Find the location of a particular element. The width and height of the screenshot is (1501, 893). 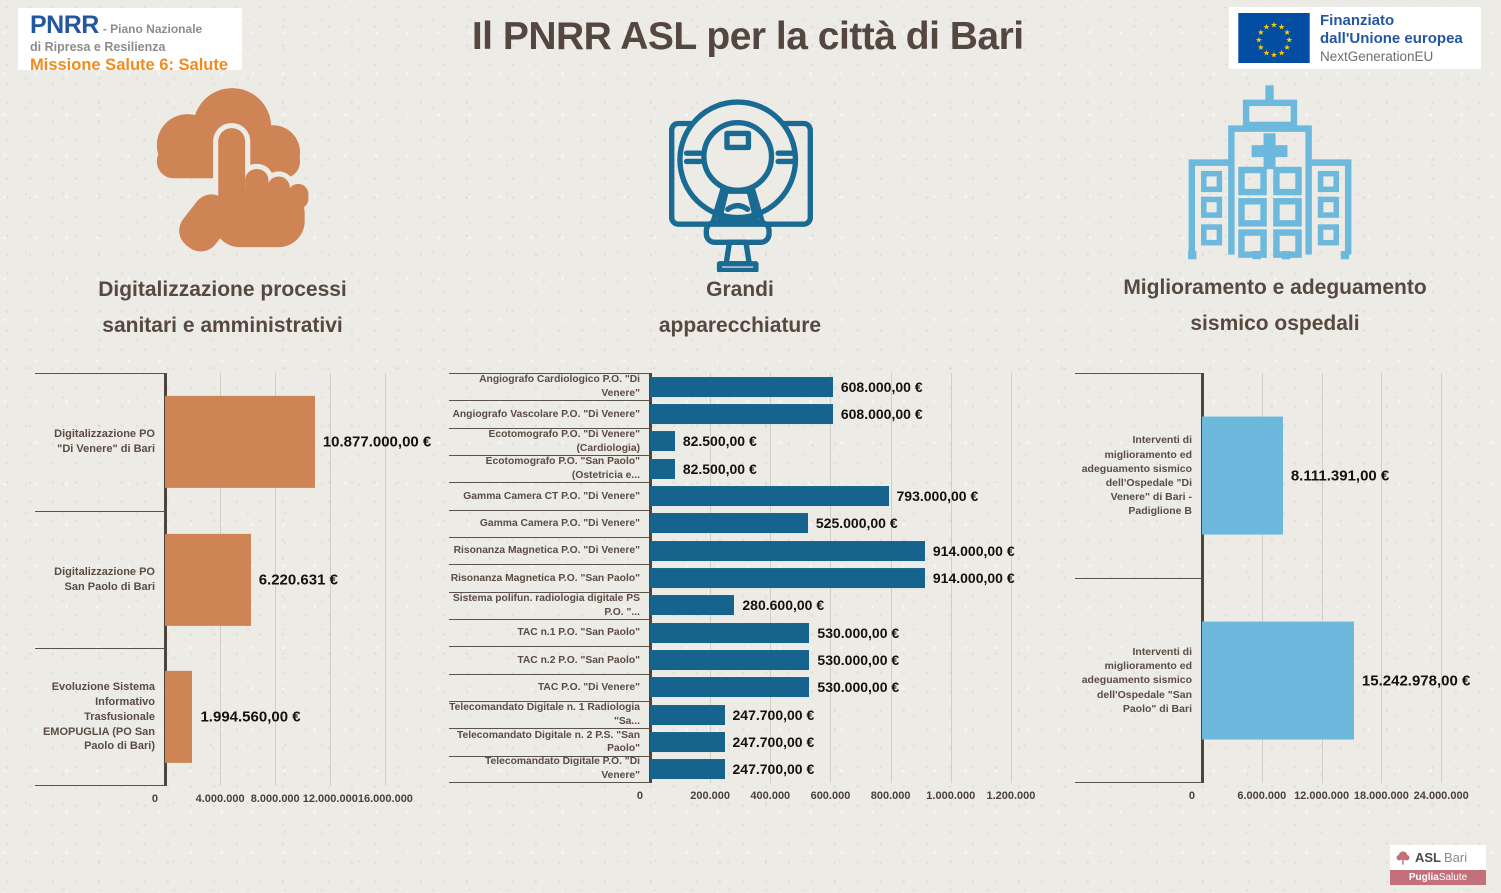

olive-tree-icon is located at coordinates (1403, 857).